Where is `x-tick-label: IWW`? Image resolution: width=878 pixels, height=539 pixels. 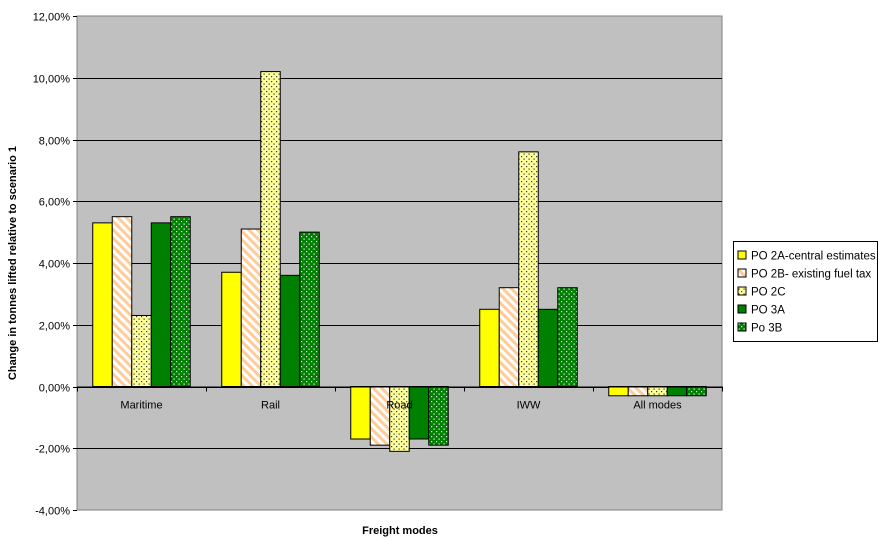 x-tick-label: IWW is located at coordinates (529, 406).